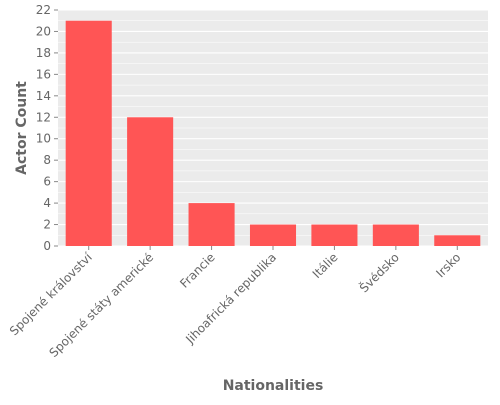  Describe the element at coordinates (22, 128) in the screenshot. I see `y-axis-title: Actor Count` at that location.